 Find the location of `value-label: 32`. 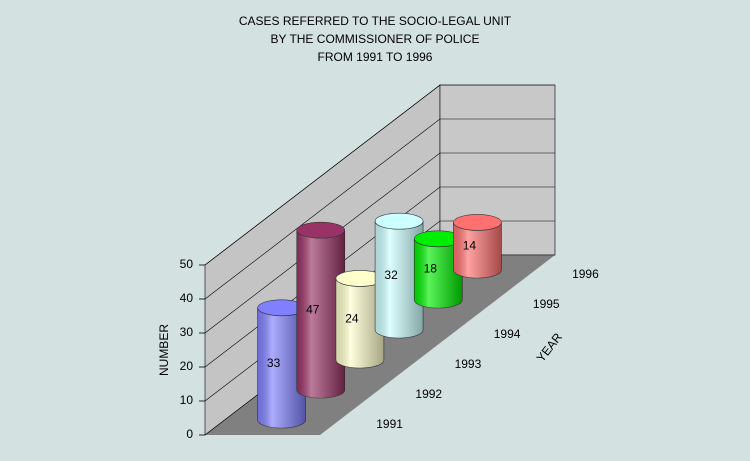

value-label: 32 is located at coordinates (391, 275).